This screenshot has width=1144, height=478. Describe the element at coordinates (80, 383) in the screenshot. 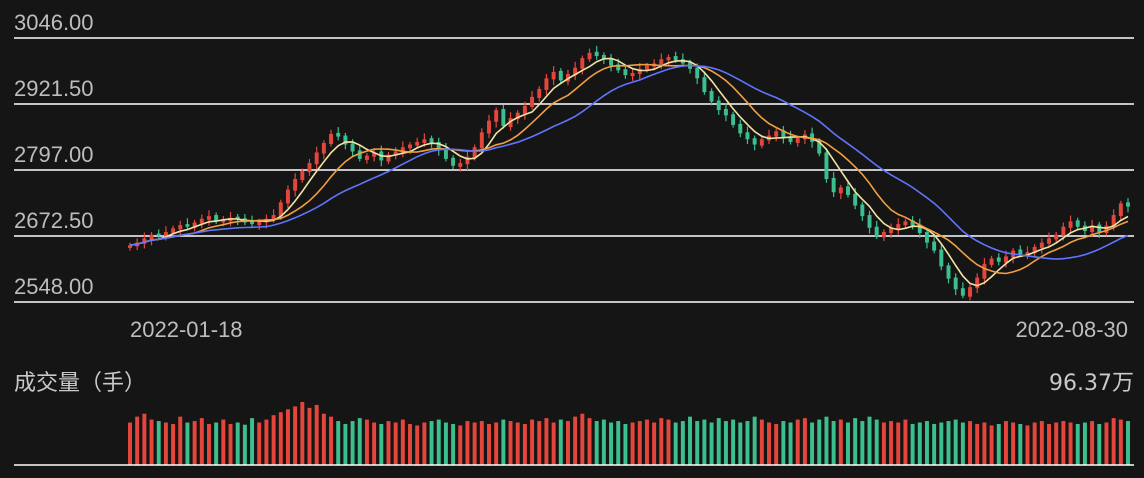

I see `volume-title: 成交量（手）` at that location.